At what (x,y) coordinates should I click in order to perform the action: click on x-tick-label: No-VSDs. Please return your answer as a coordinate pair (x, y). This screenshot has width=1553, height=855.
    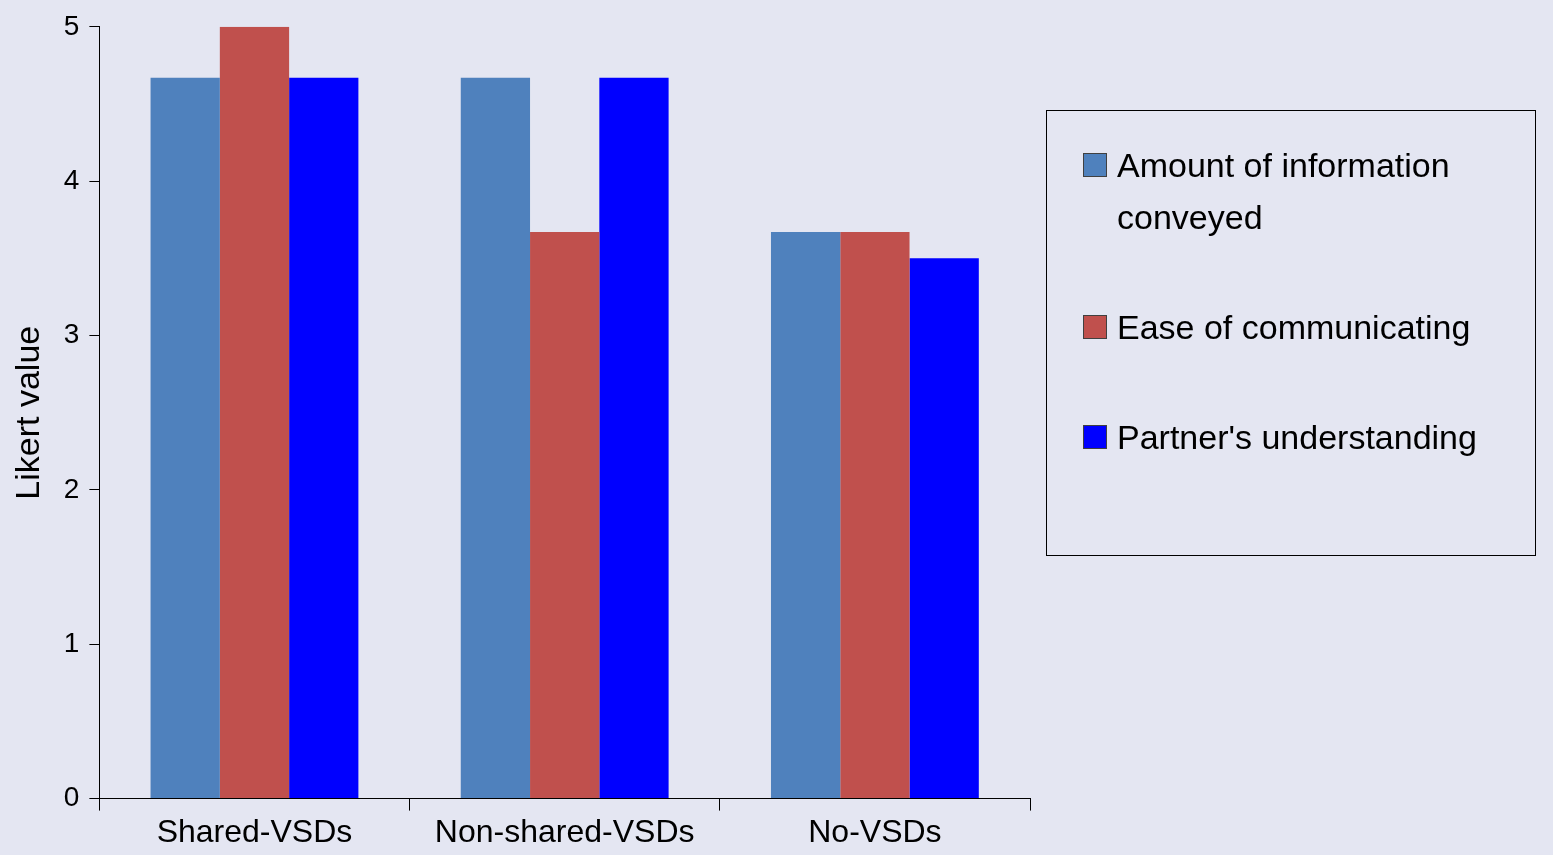
    Looking at the image, I should click on (875, 830).